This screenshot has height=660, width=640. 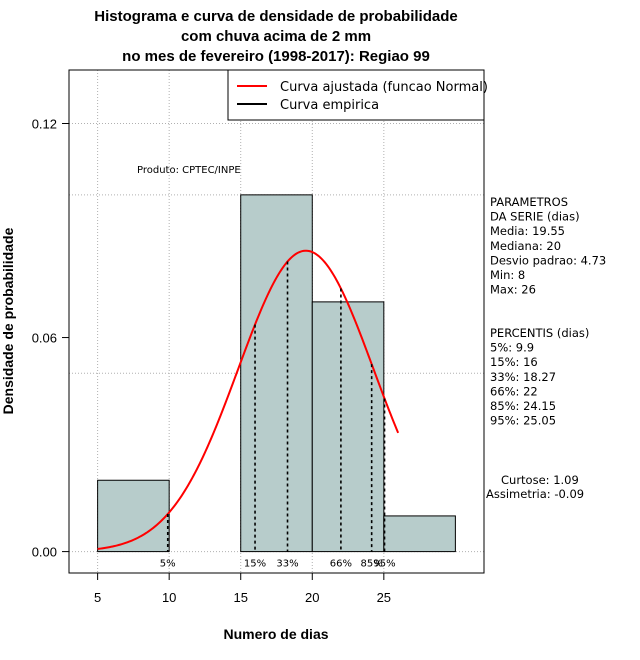 What do you see at coordinates (540, 480) in the screenshot?
I see `kurtosis-text: Curtose: 1.09` at bounding box center [540, 480].